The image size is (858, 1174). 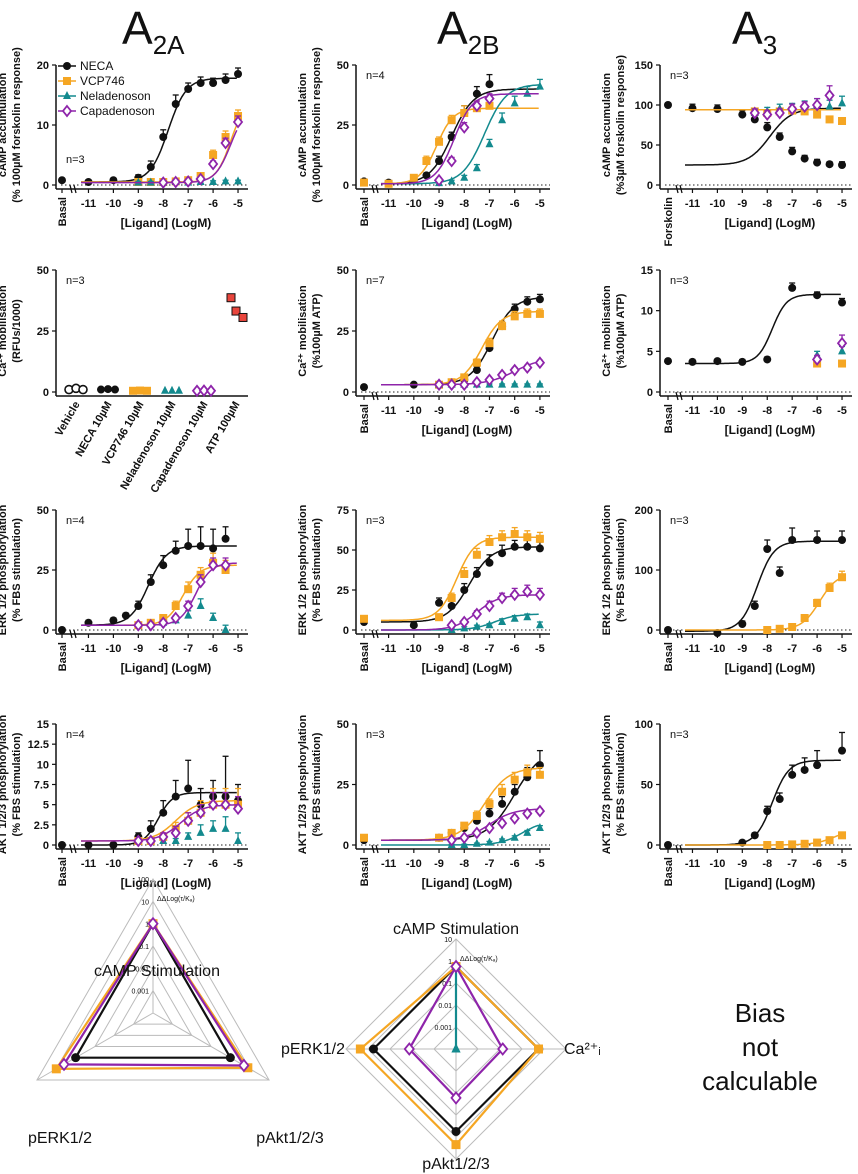 What do you see at coordinates (303, 331) in the screenshot?
I see `y-axis-label: Ca²⁺ mobilisation` at bounding box center [303, 331].